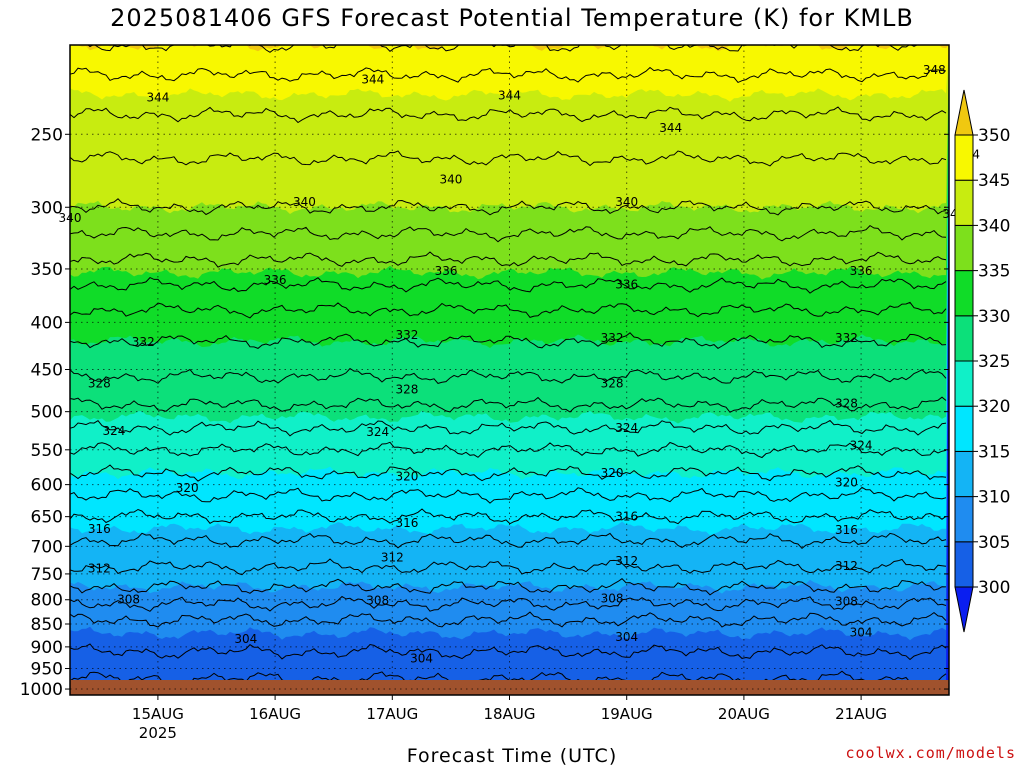  I want to click on y-tick-label: 450, so click(47, 371).